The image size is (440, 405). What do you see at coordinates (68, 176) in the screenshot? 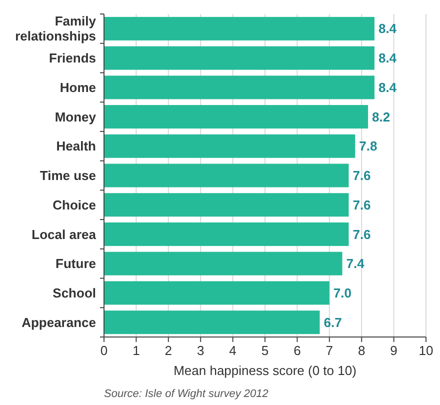
I see `y-tick-label: Time use` at bounding box center [68, 176].